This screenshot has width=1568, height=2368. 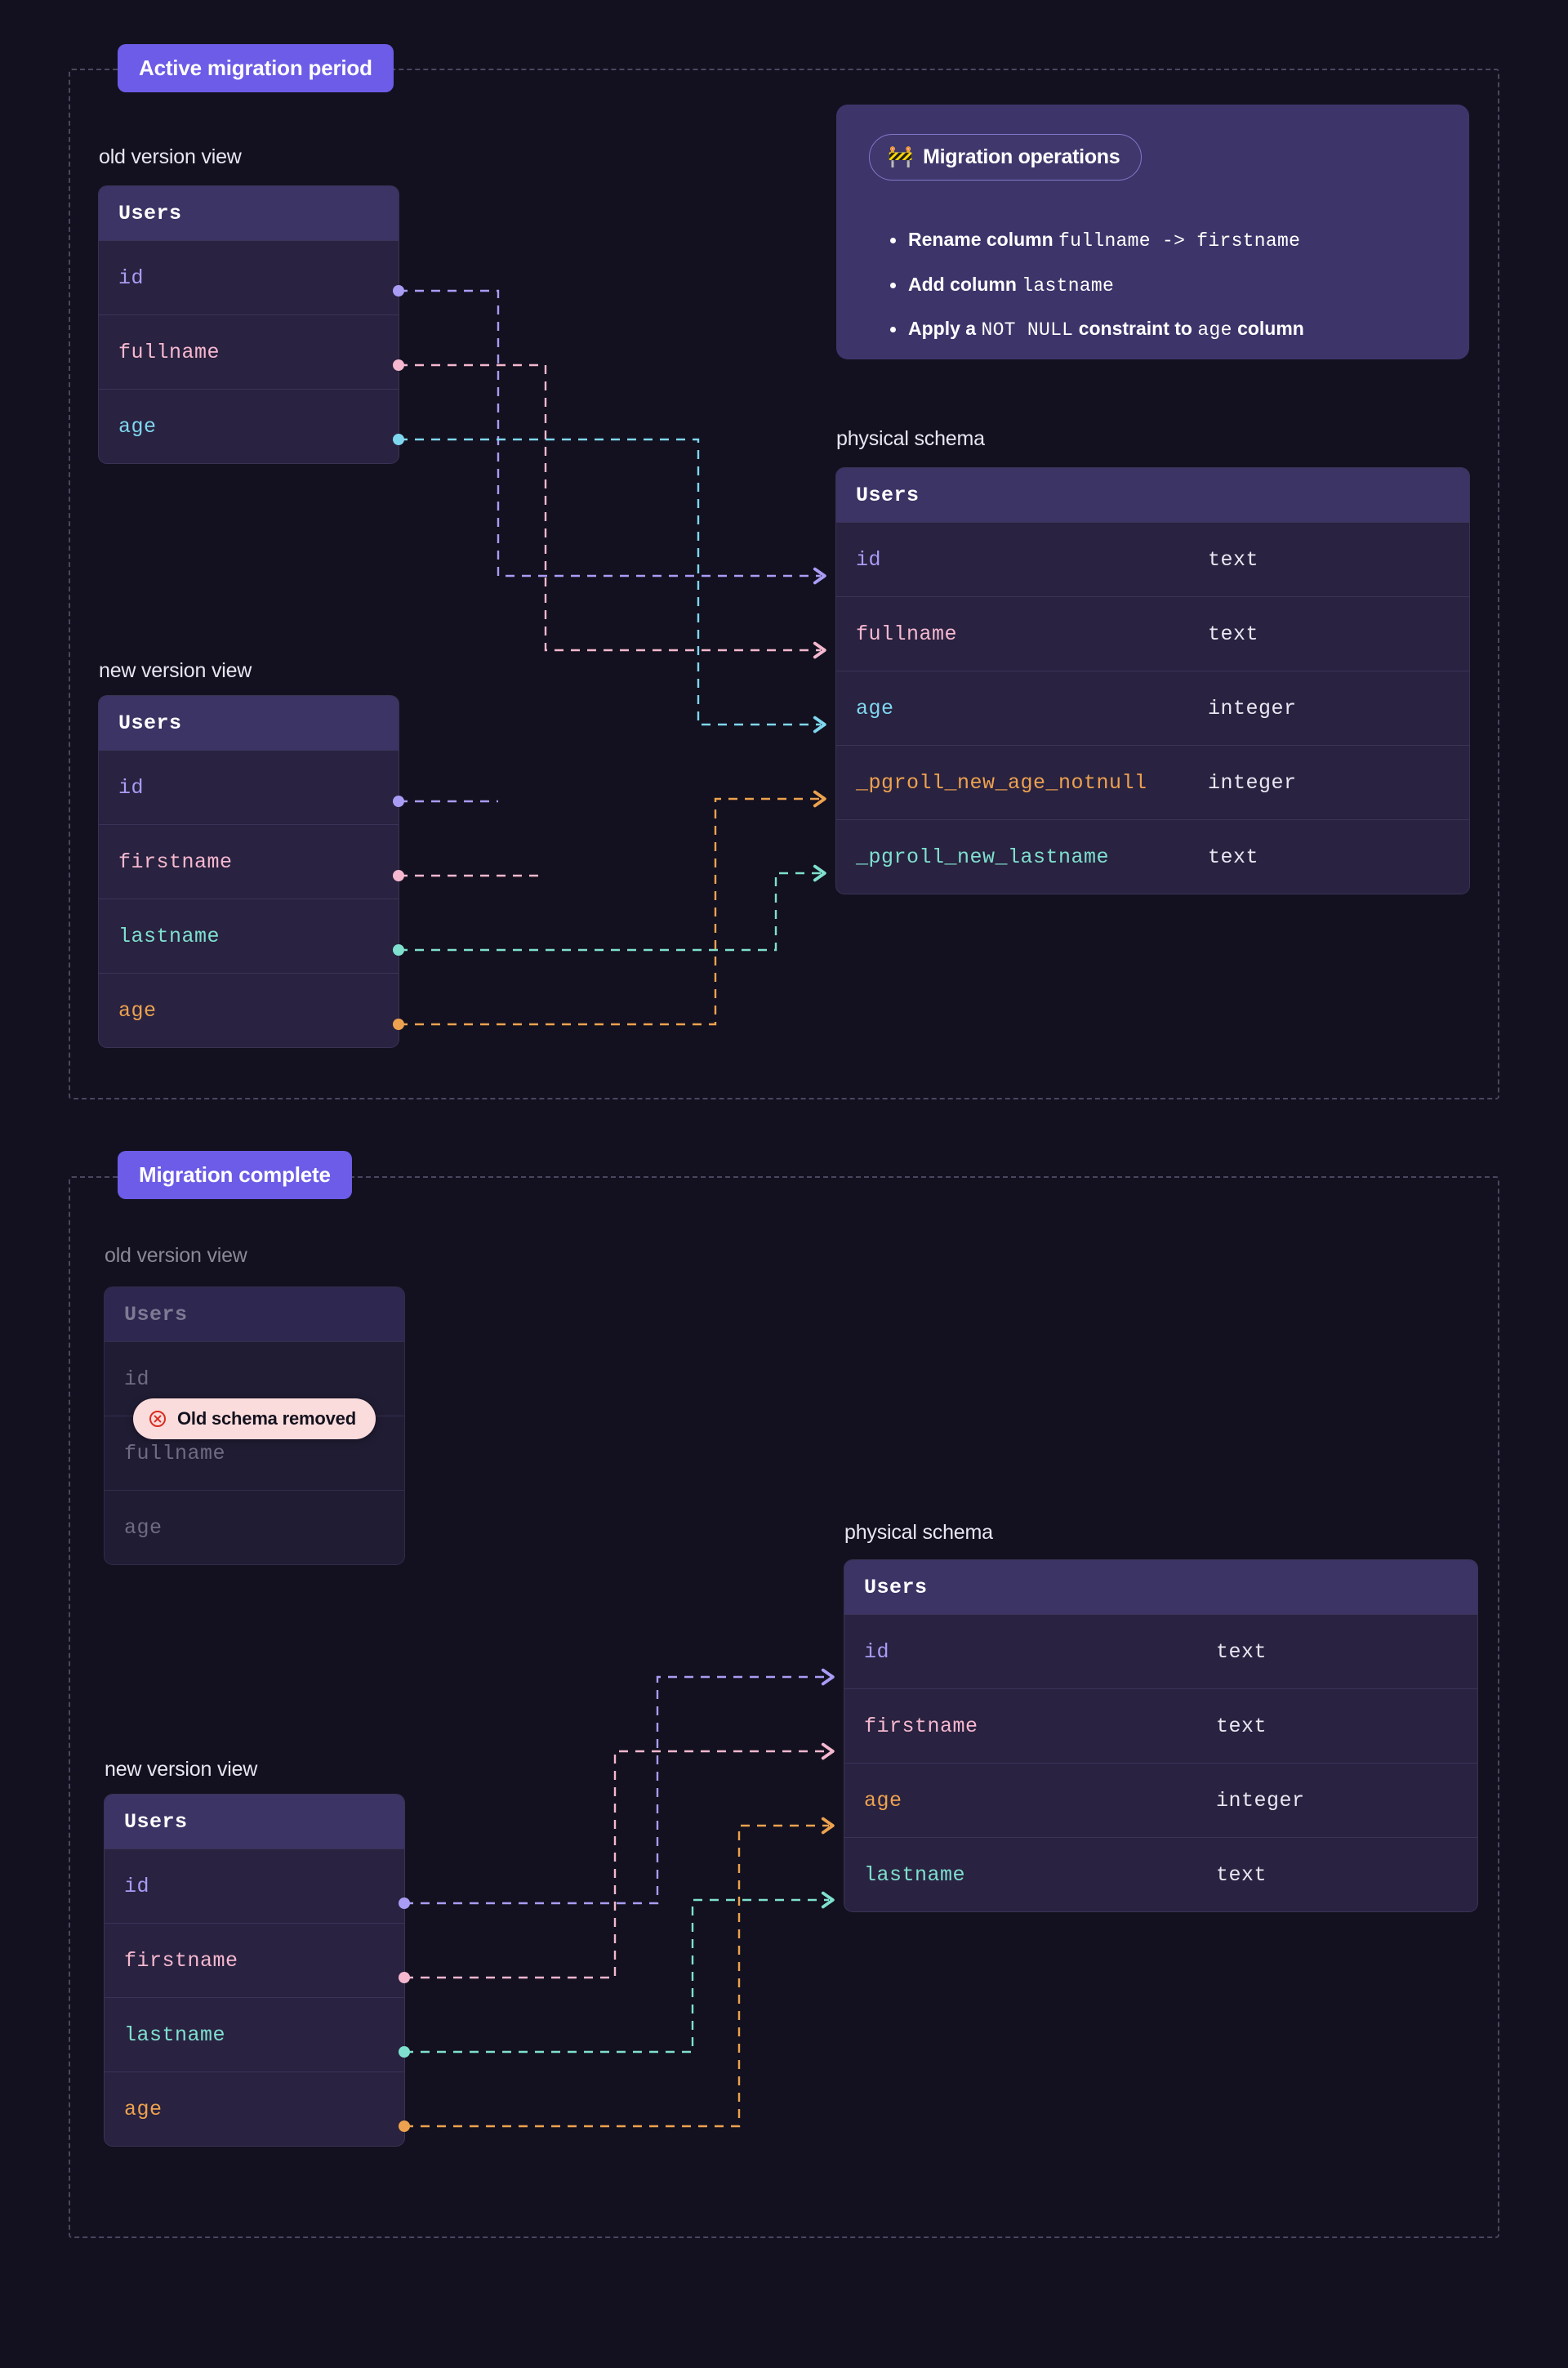 I want to click on status-badge-label: Old schema removed, so click(x=266, y=1418).